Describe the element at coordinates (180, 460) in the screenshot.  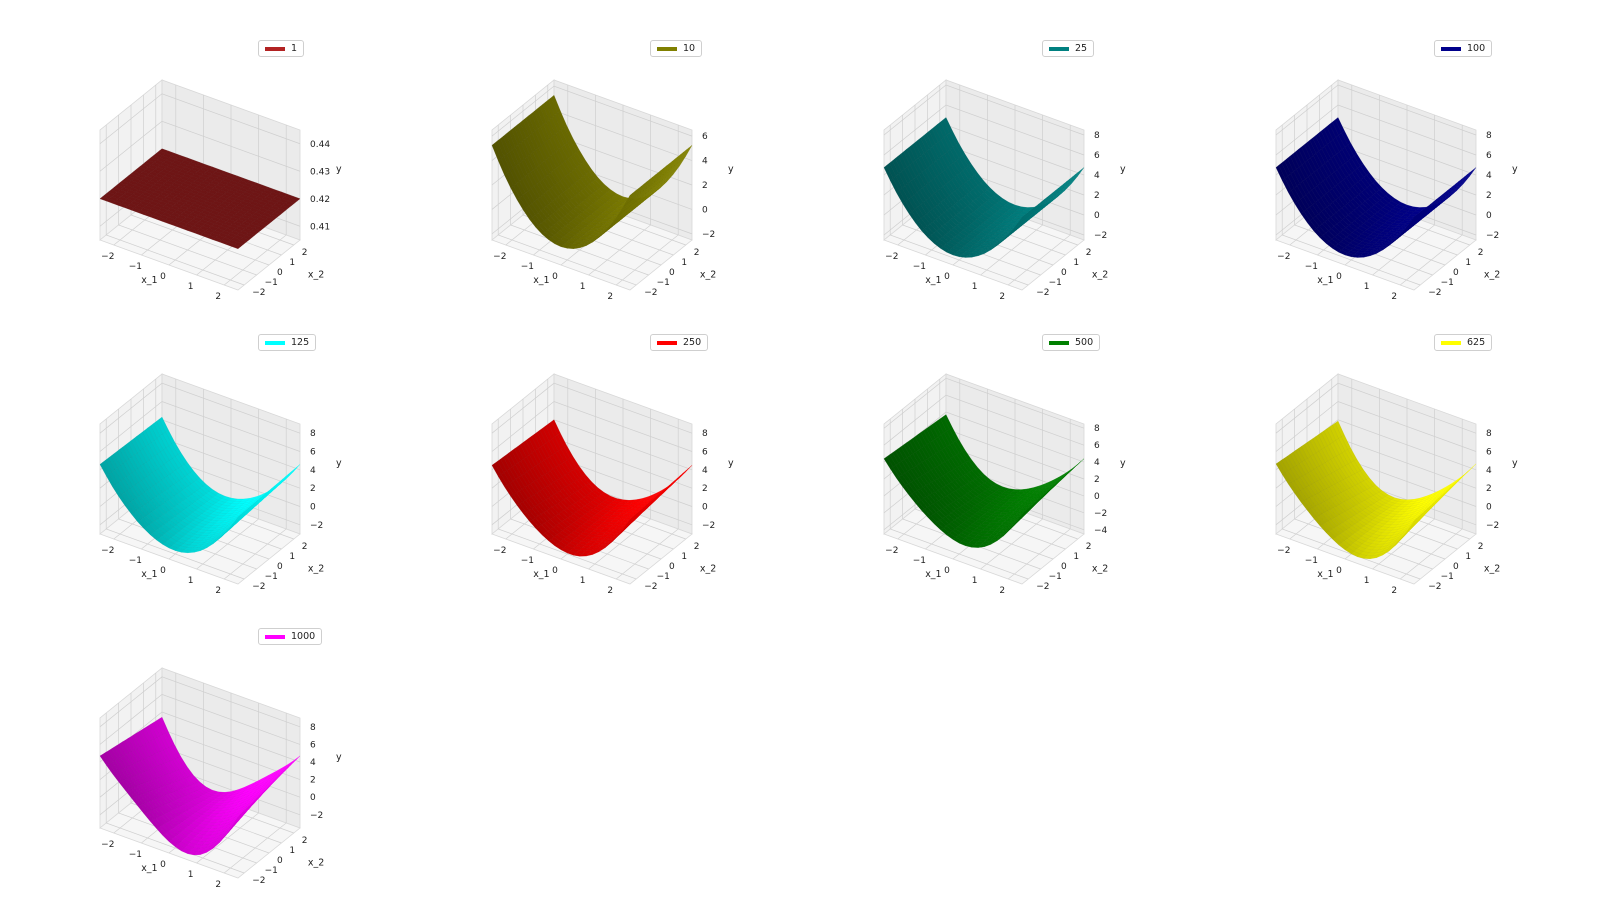
I see `subplot-125: −2 −1 0 1 2 −2 −1 0 1 2 −2 0 2 4 6 8 x_1 x_2 y 125` at that location.